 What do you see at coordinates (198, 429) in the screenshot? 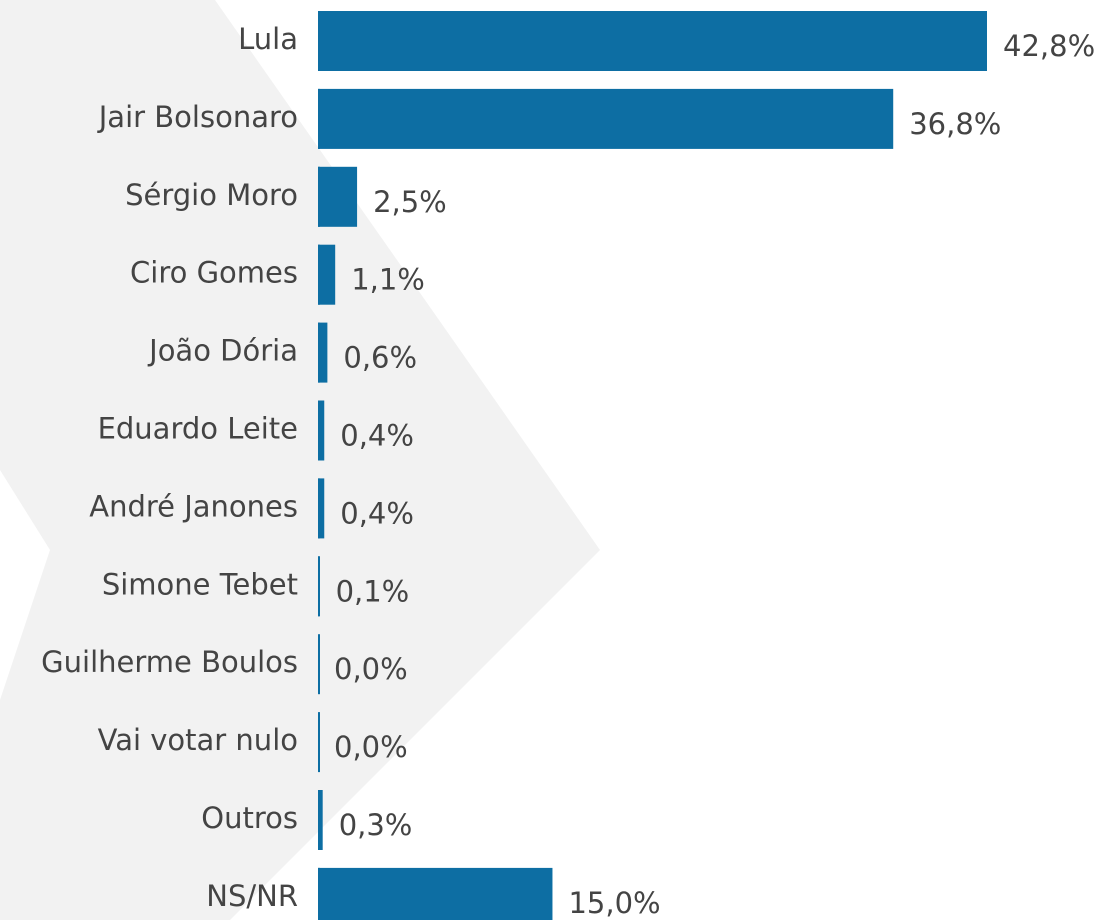
I see `category-label: Eduardo Leite` at bounding box center [198, 429].